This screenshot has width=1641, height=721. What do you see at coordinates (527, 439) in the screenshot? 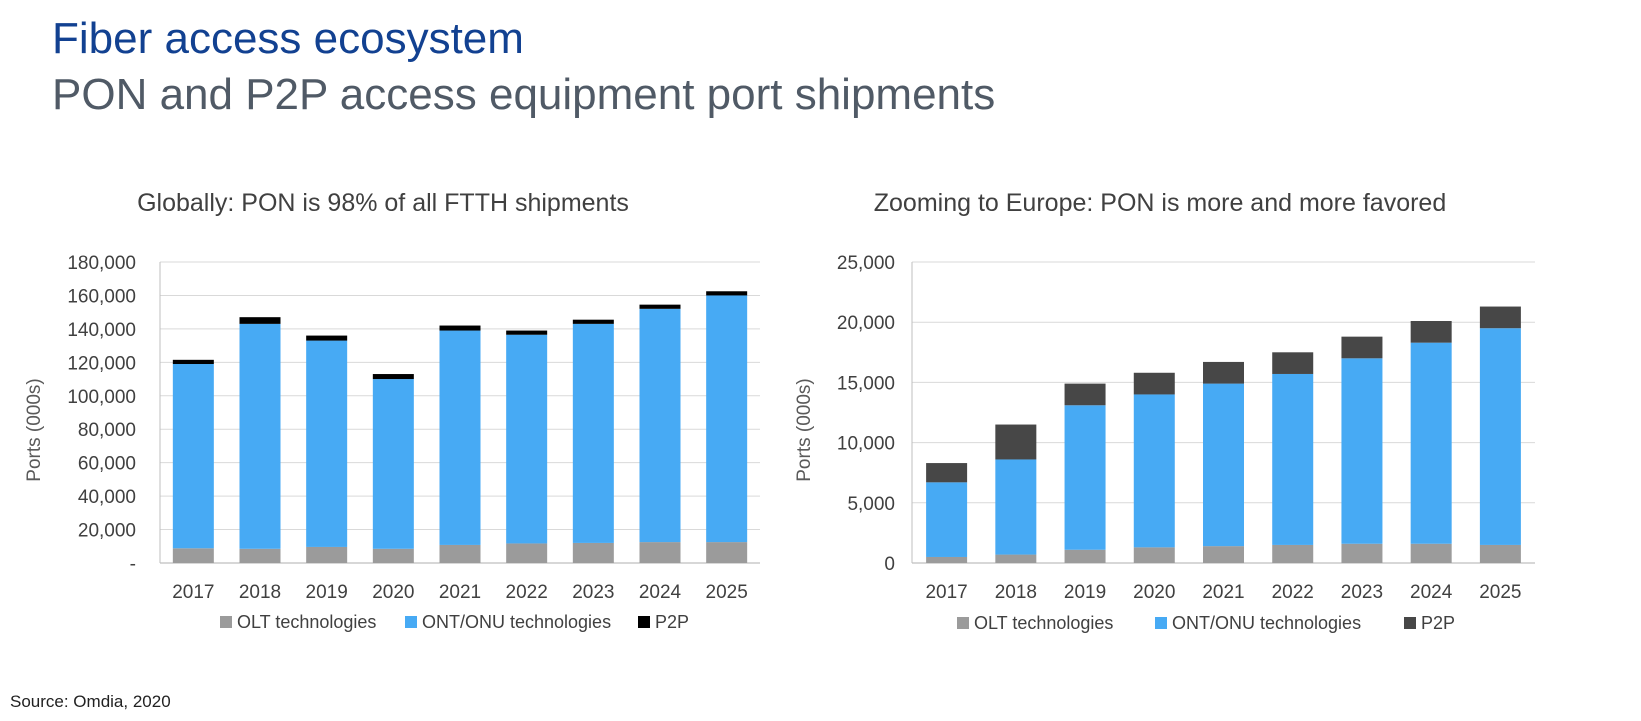
I see `global-bar-ont-onu-technologies-2022` at bounding box center [527, 439].